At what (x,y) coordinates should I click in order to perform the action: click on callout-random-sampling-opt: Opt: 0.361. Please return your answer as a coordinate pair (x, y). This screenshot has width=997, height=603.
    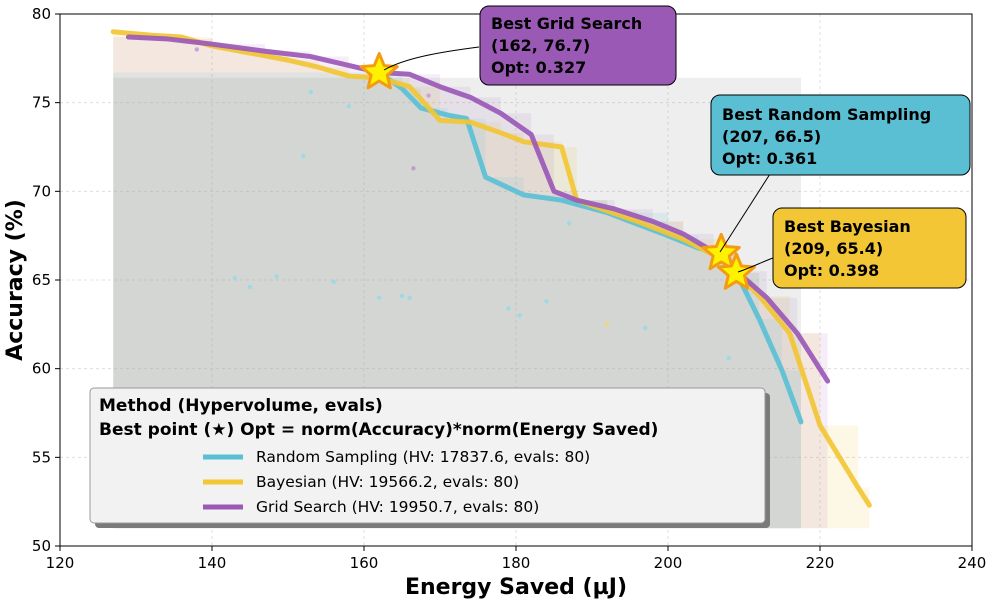
    Looking at the image, I should click on (769, 158).